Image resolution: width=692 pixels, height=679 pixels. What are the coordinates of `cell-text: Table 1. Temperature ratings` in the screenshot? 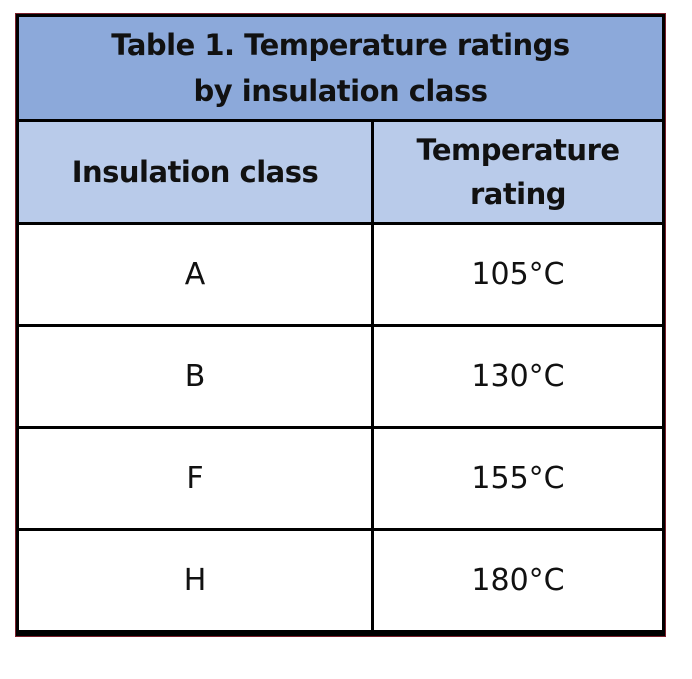 It's located at (340, 45).